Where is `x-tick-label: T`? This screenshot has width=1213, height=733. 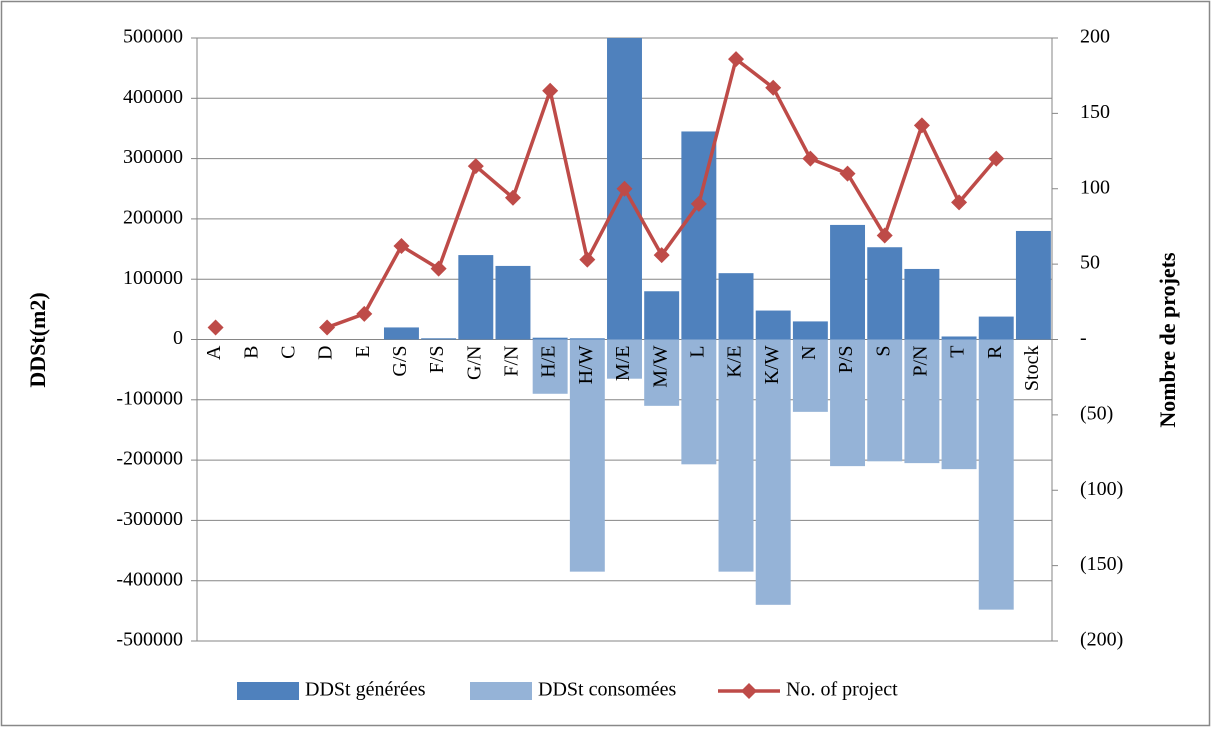
x-tick-label: T is located at coordinates (958, 352).